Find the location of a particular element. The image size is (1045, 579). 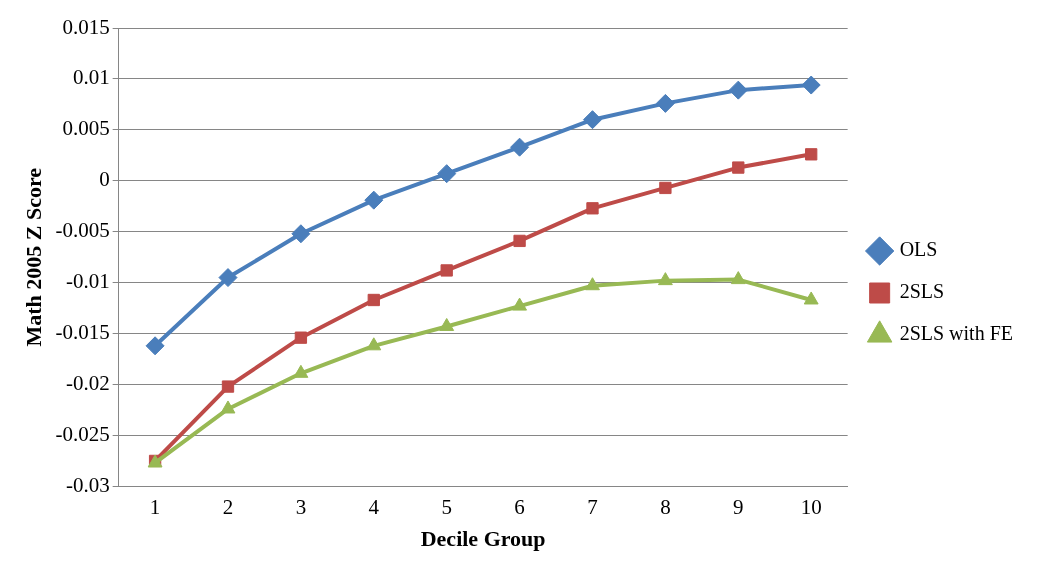

x-axis-title: Decile Group is located at coordinates (483, 539).